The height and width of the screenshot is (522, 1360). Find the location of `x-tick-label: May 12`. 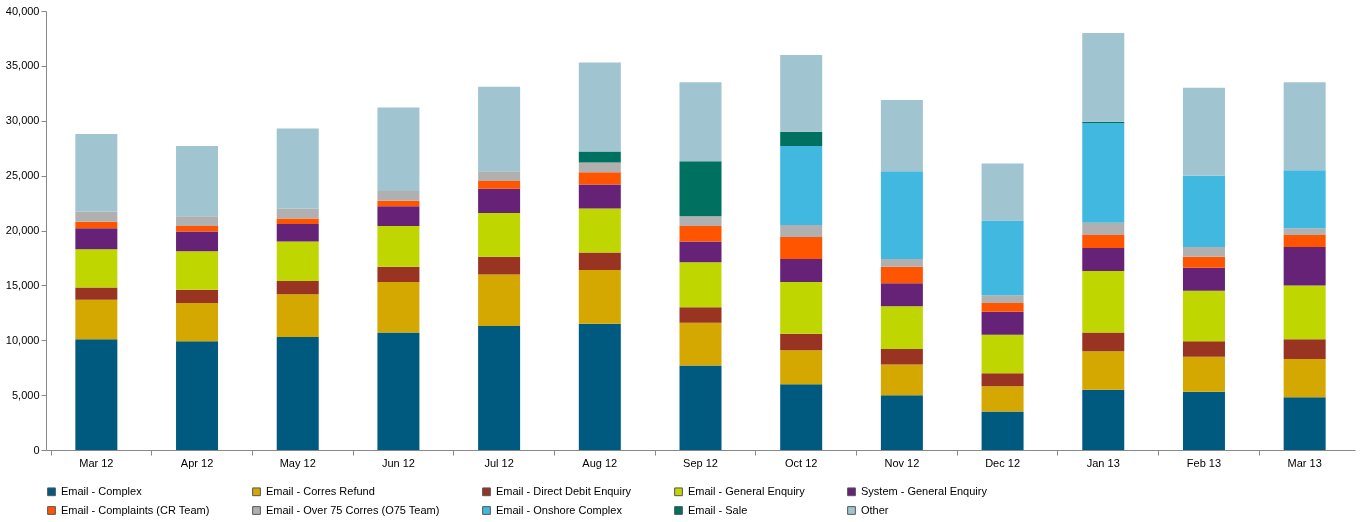

x-tick-label: May 12 is located at coordinates (297, 462).